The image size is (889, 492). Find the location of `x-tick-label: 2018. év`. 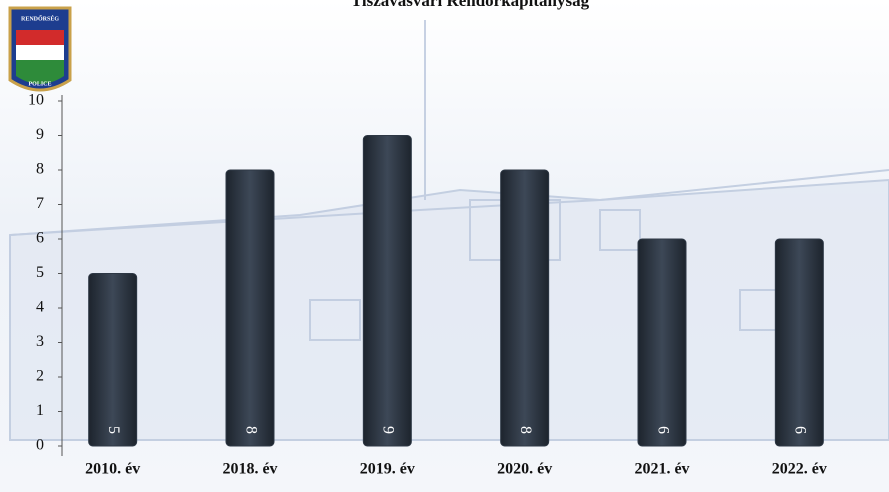

x-tick-label: 2018. év is located at coordinates (249, 469).